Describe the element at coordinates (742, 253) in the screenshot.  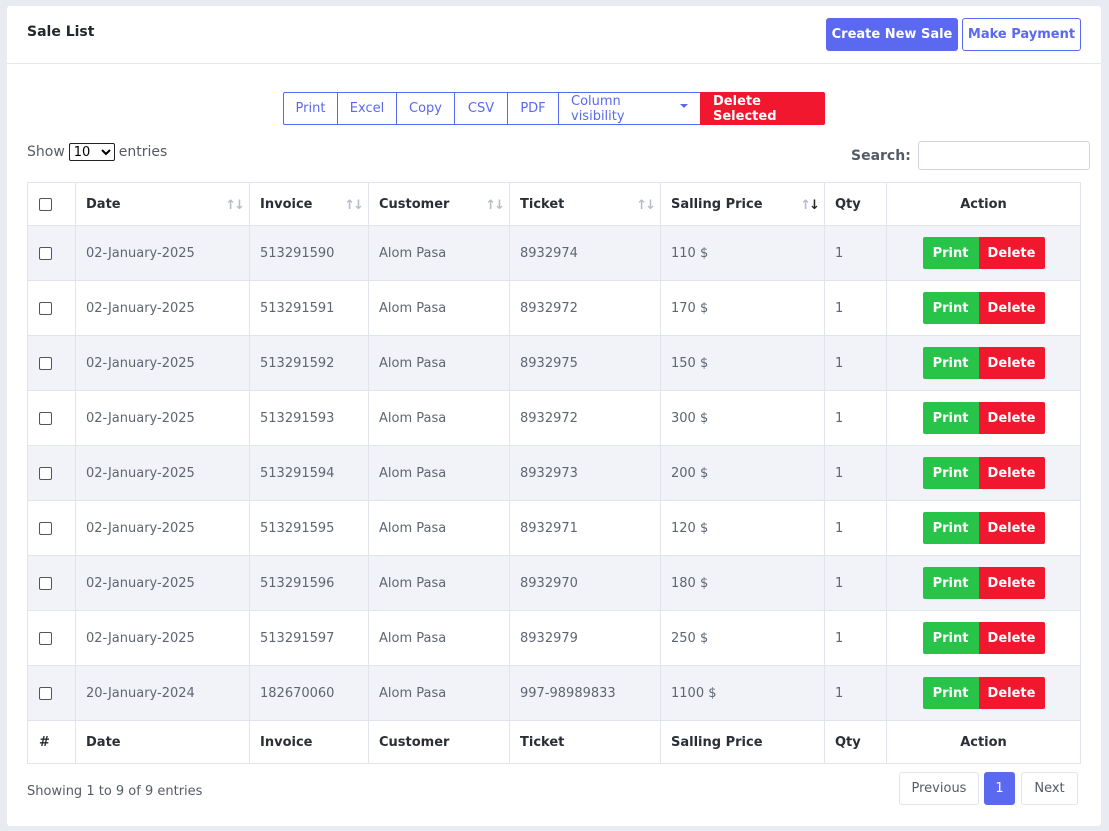
I see `cell-price: 110 $` at that location.